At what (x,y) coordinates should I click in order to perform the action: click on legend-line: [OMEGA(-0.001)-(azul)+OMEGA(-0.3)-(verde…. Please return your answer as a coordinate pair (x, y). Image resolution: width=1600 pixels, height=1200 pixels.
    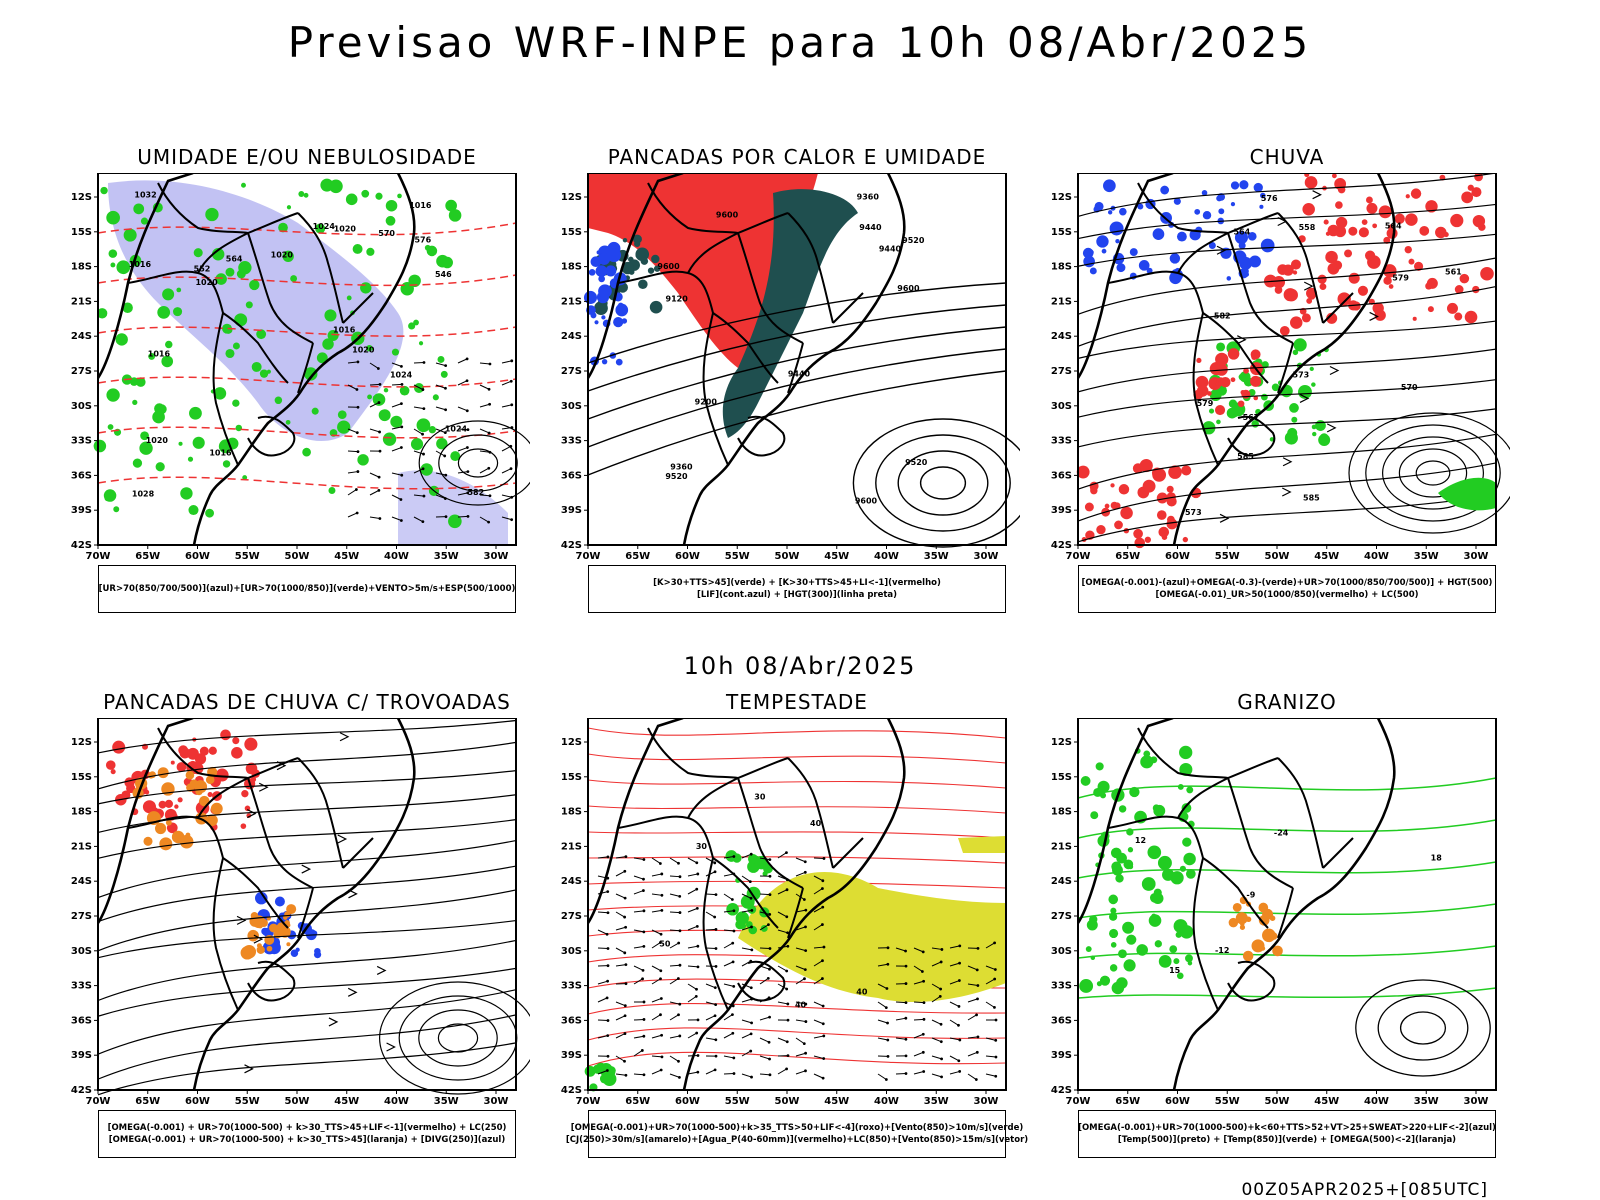
    Looking at the image, I should click on (1287, 583).